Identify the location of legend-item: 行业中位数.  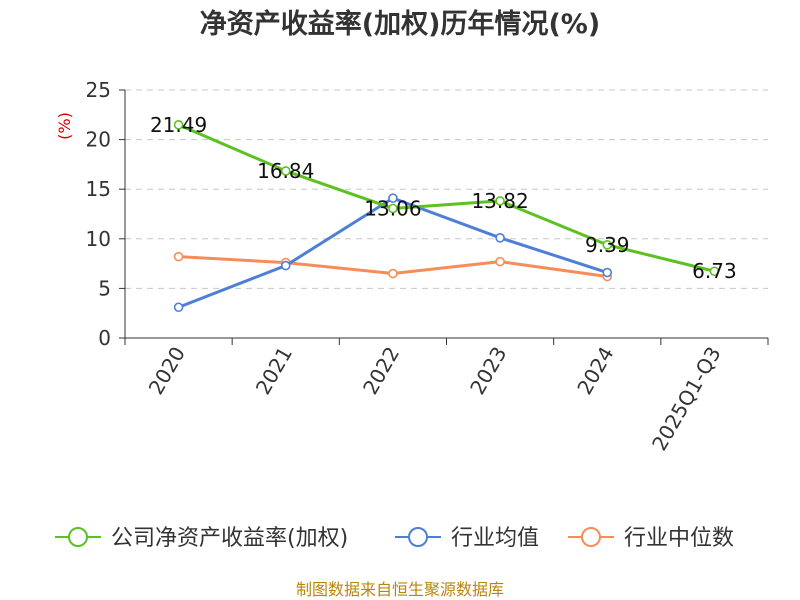
(651, 538).